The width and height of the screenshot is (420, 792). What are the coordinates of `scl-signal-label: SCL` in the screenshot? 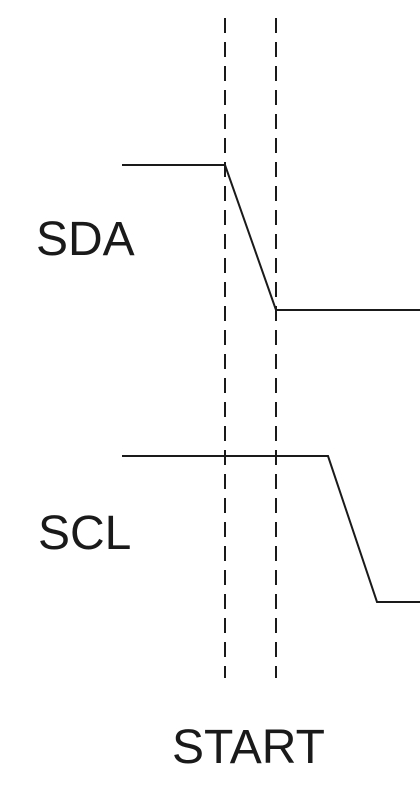 It's located at (85, 533).